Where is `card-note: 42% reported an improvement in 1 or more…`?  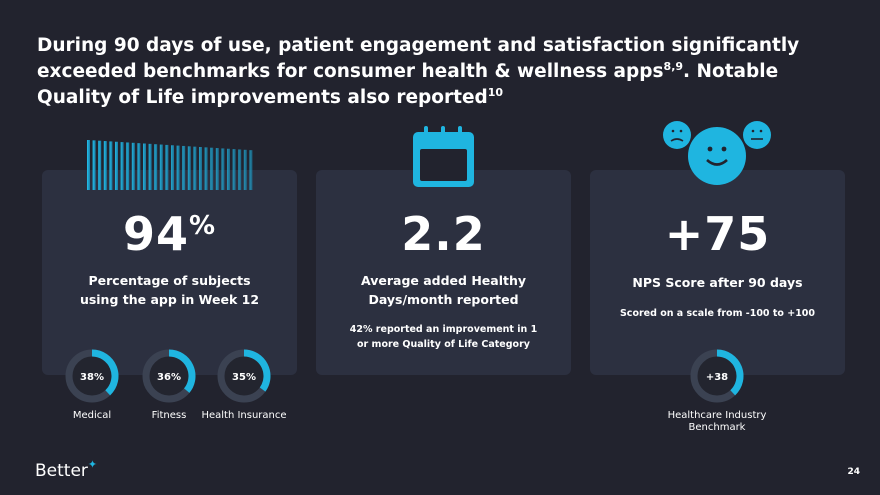 card-note: 42% reported an improvement in 1 or more… is located at coordinates (443, 337).